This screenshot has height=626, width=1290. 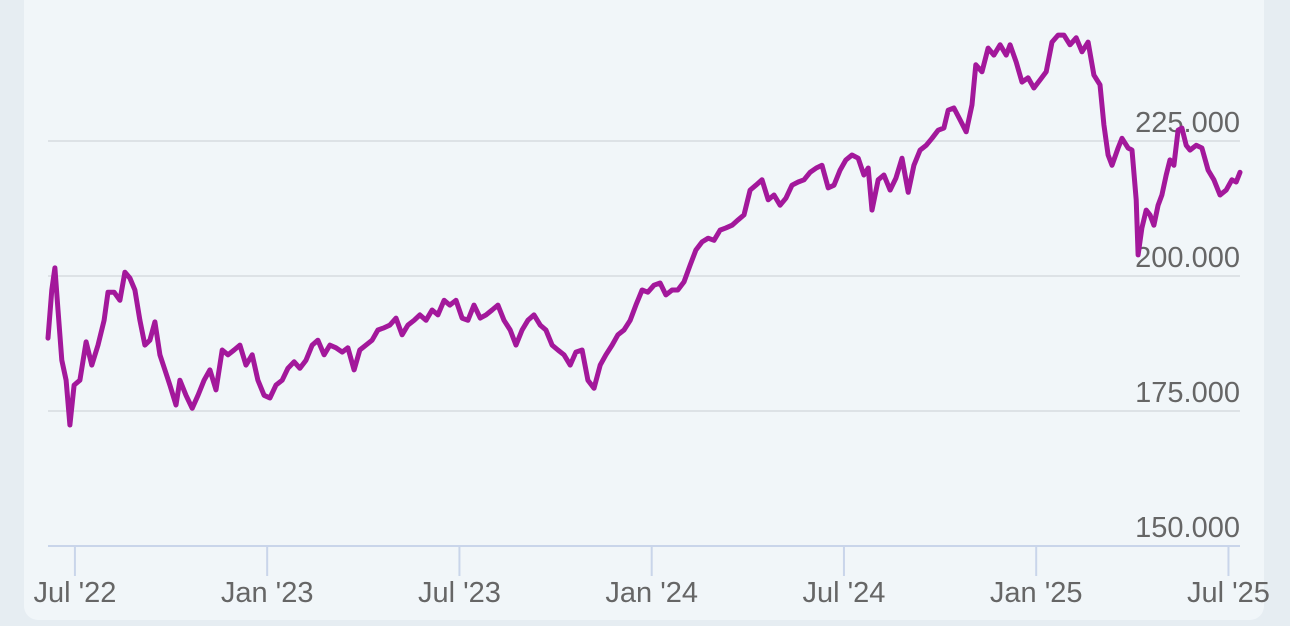 I want to click on y-tick-label: 225.000, so click(x=1187, y=123).